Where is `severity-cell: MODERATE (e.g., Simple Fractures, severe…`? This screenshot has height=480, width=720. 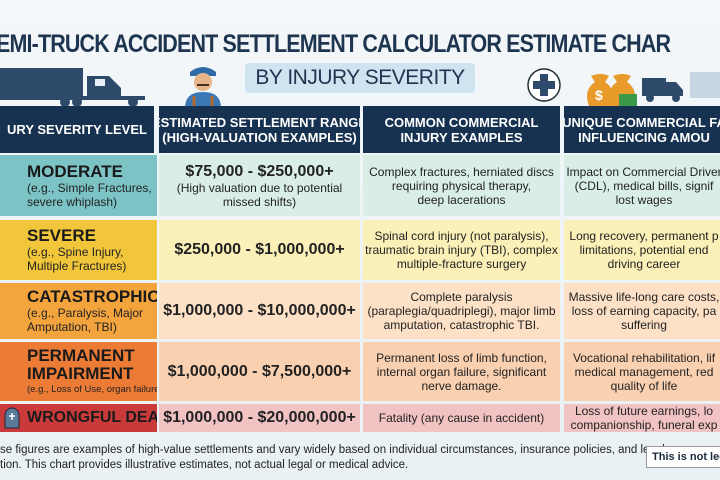
severity-cell: MODERATE (e.g., Simple Fractures, severe… is located at coordinates (78, 185).